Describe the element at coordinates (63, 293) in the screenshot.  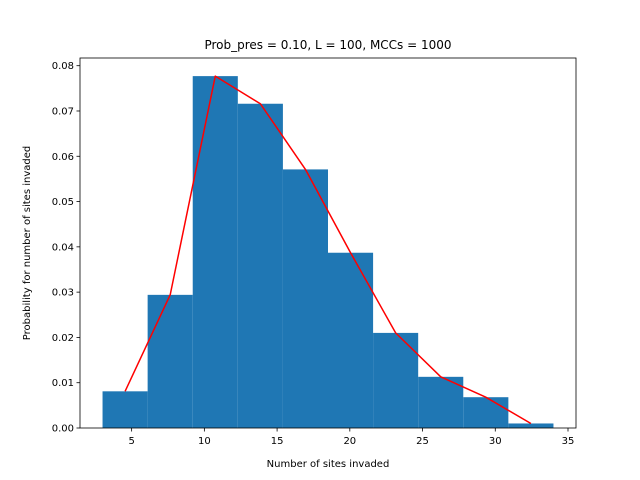
I see `y-tick-label-0.03: 0.03` at that location.